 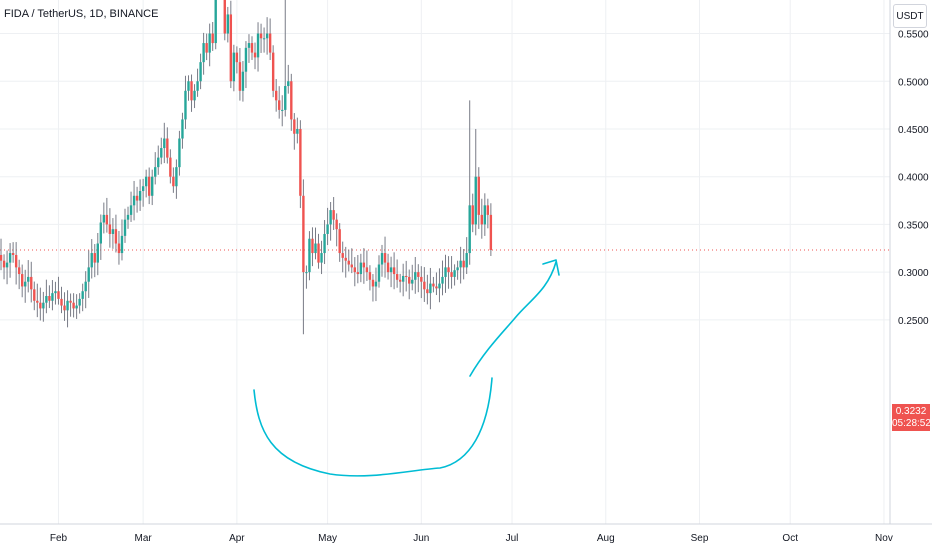 I want to click on y-tick-label: 0.2500, so click(x=913, y=321).